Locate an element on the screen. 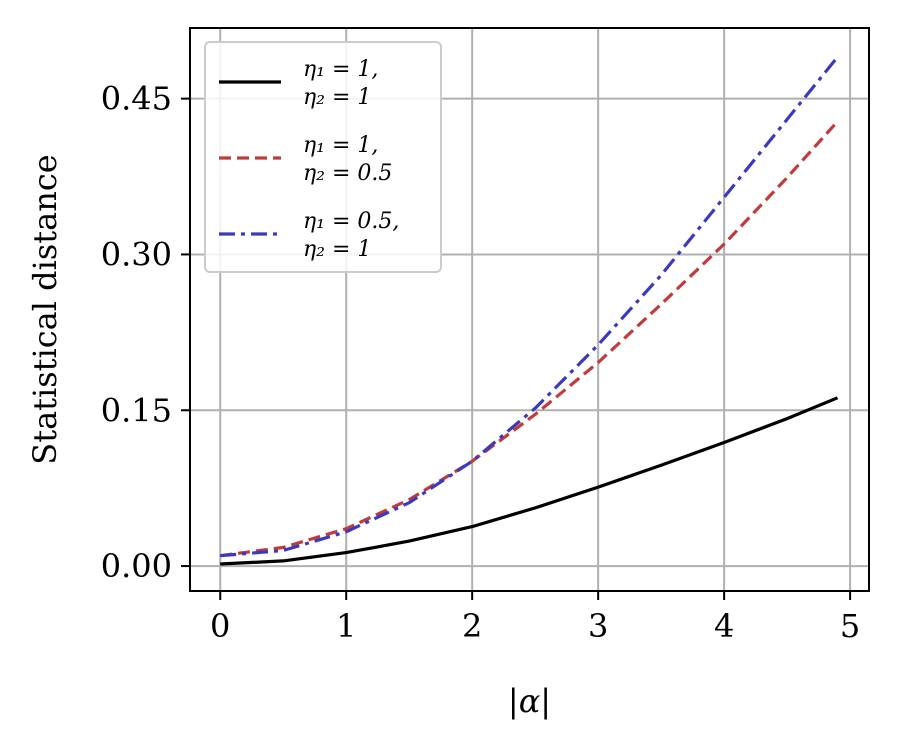 This screenshot has height=747, width=898. x-tick-label: 4 is located at coordinates (724, 626).